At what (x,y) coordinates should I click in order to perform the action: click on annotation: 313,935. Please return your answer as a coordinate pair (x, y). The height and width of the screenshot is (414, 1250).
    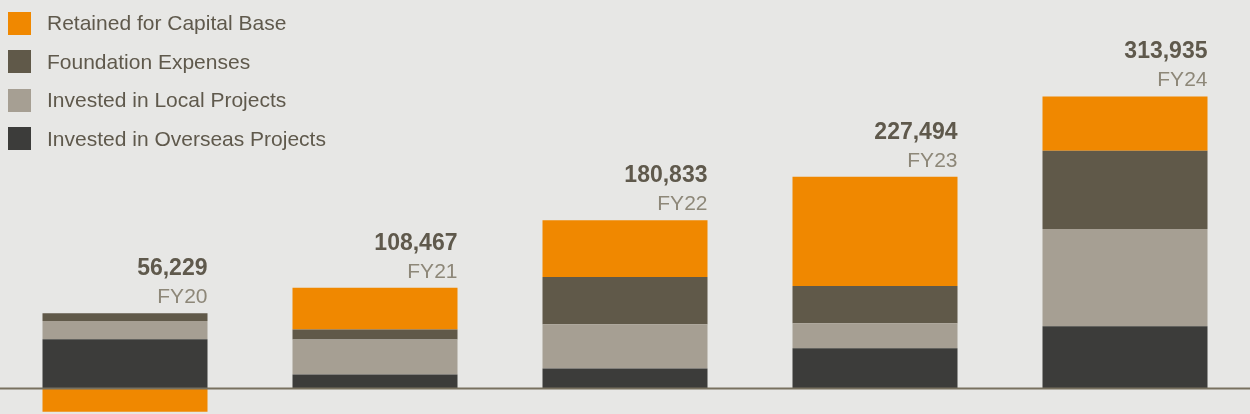
    Looking at the image, I should click on (1166, 50).